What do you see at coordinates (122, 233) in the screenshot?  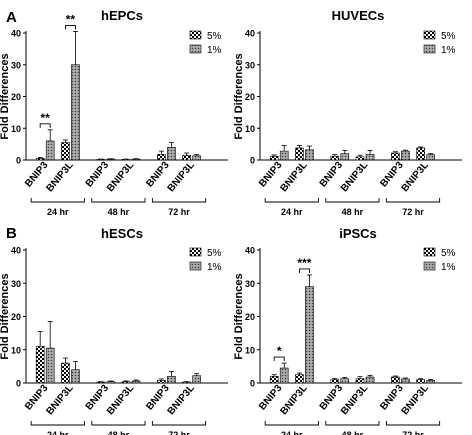 I see `chart-title: hESCs` at bounding box center [122, 233].